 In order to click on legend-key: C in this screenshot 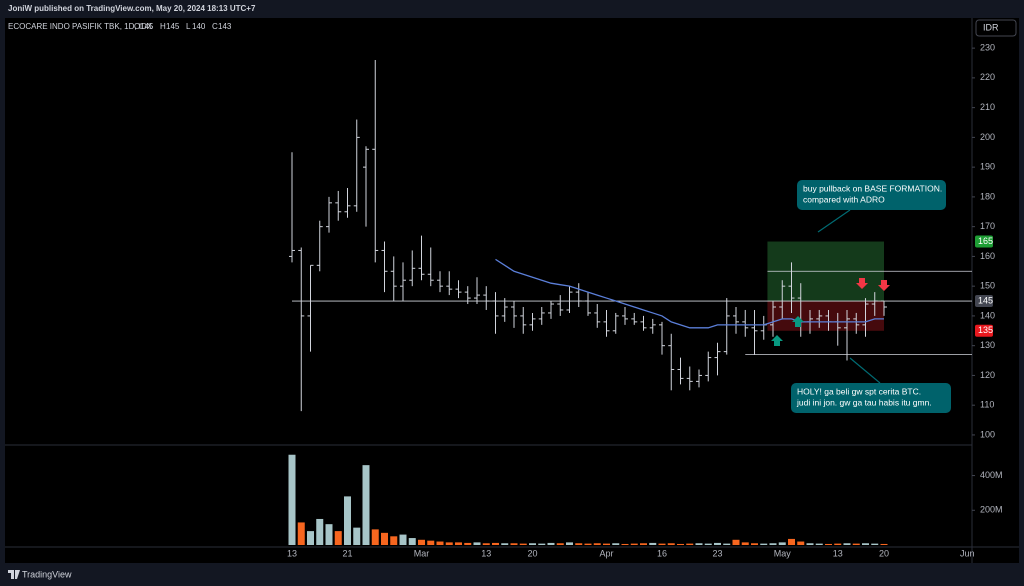, I will do `click(215, 26)`.